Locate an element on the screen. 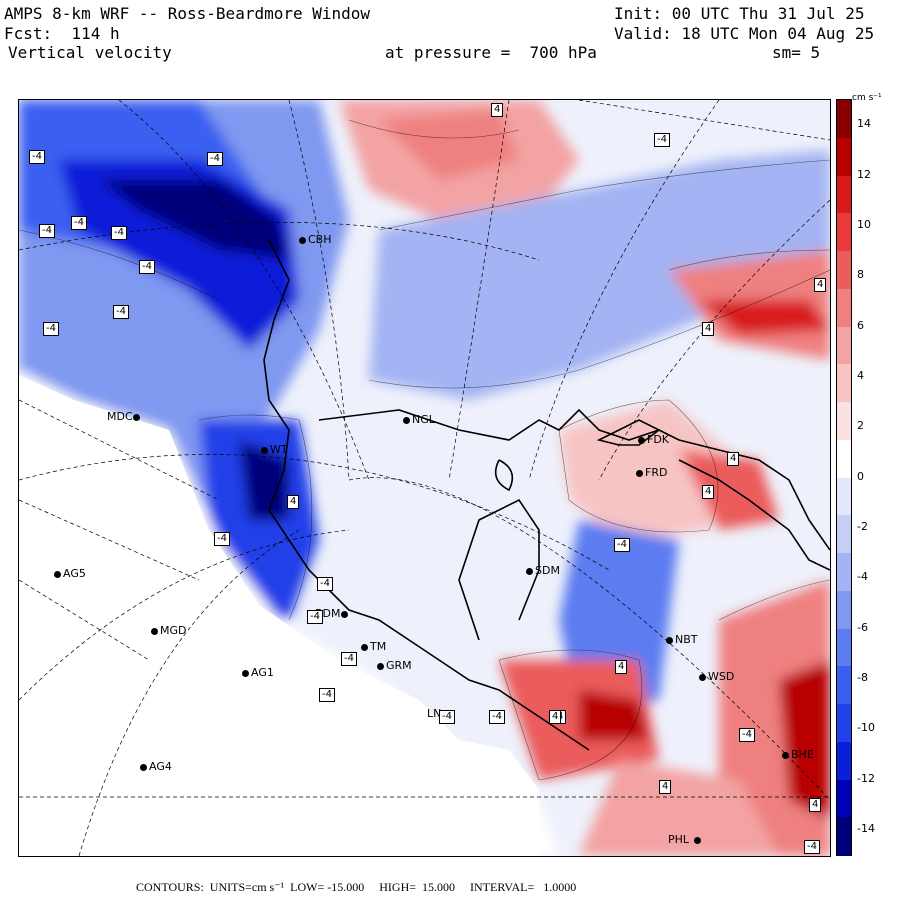  station-label-grm: GRM is located at coordinates (399, 665).